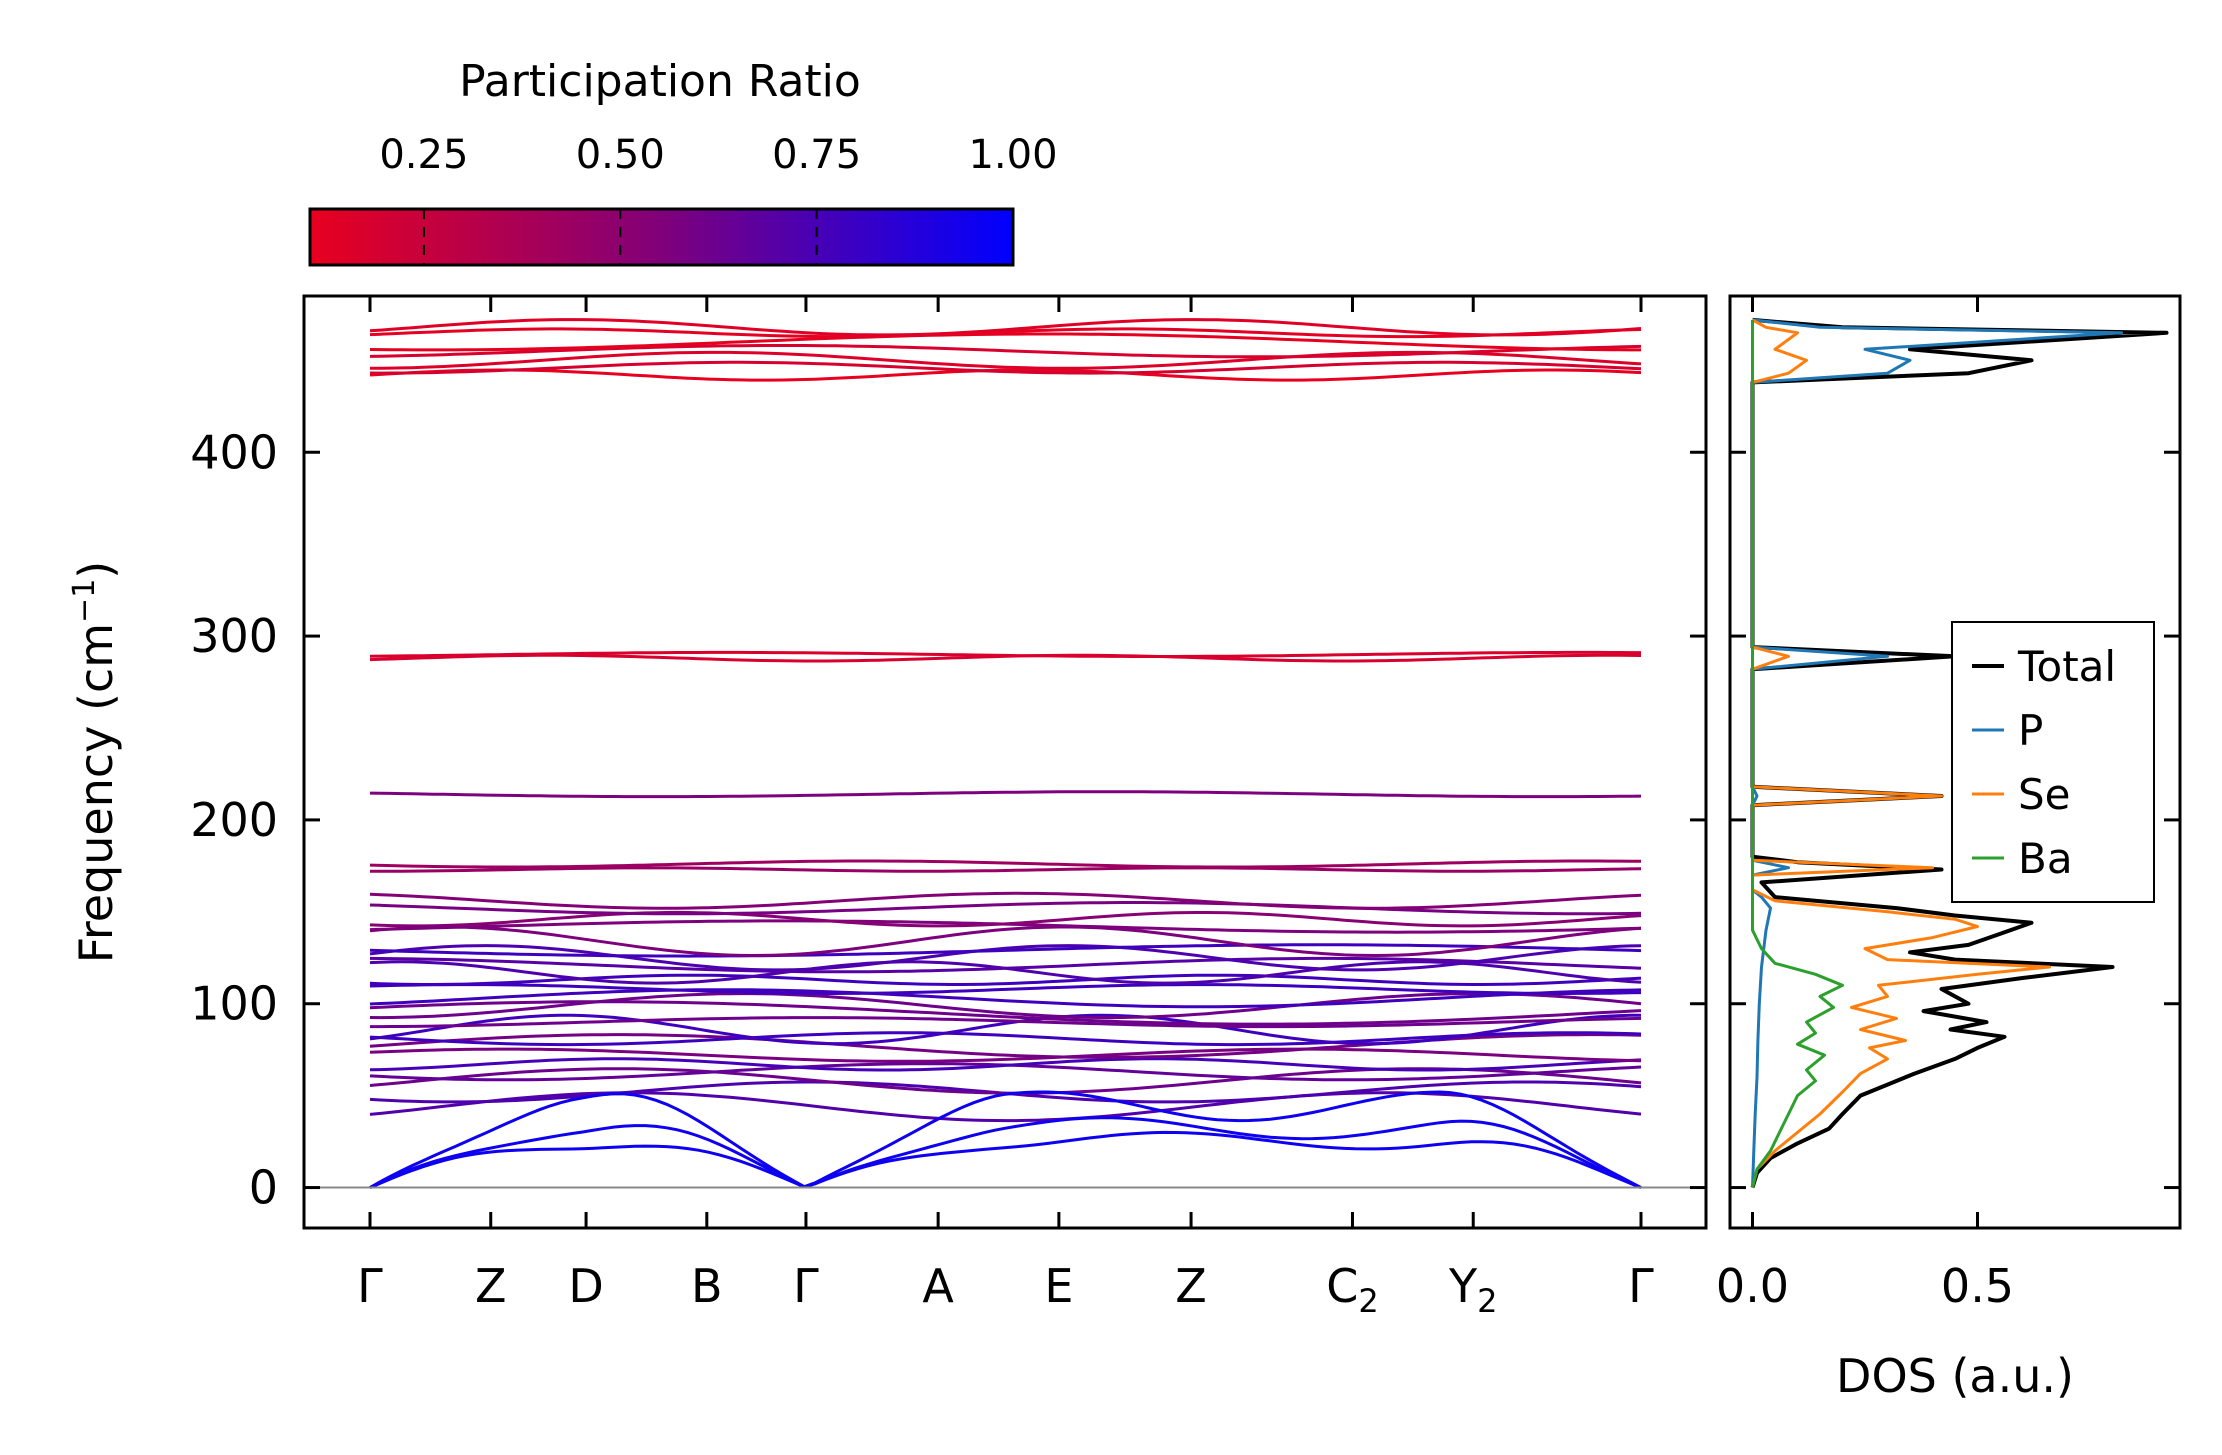  Describe the element at coordinates (2044, 762) in the screenshot. I see `legend-items: Total P Se Ba` at that location.